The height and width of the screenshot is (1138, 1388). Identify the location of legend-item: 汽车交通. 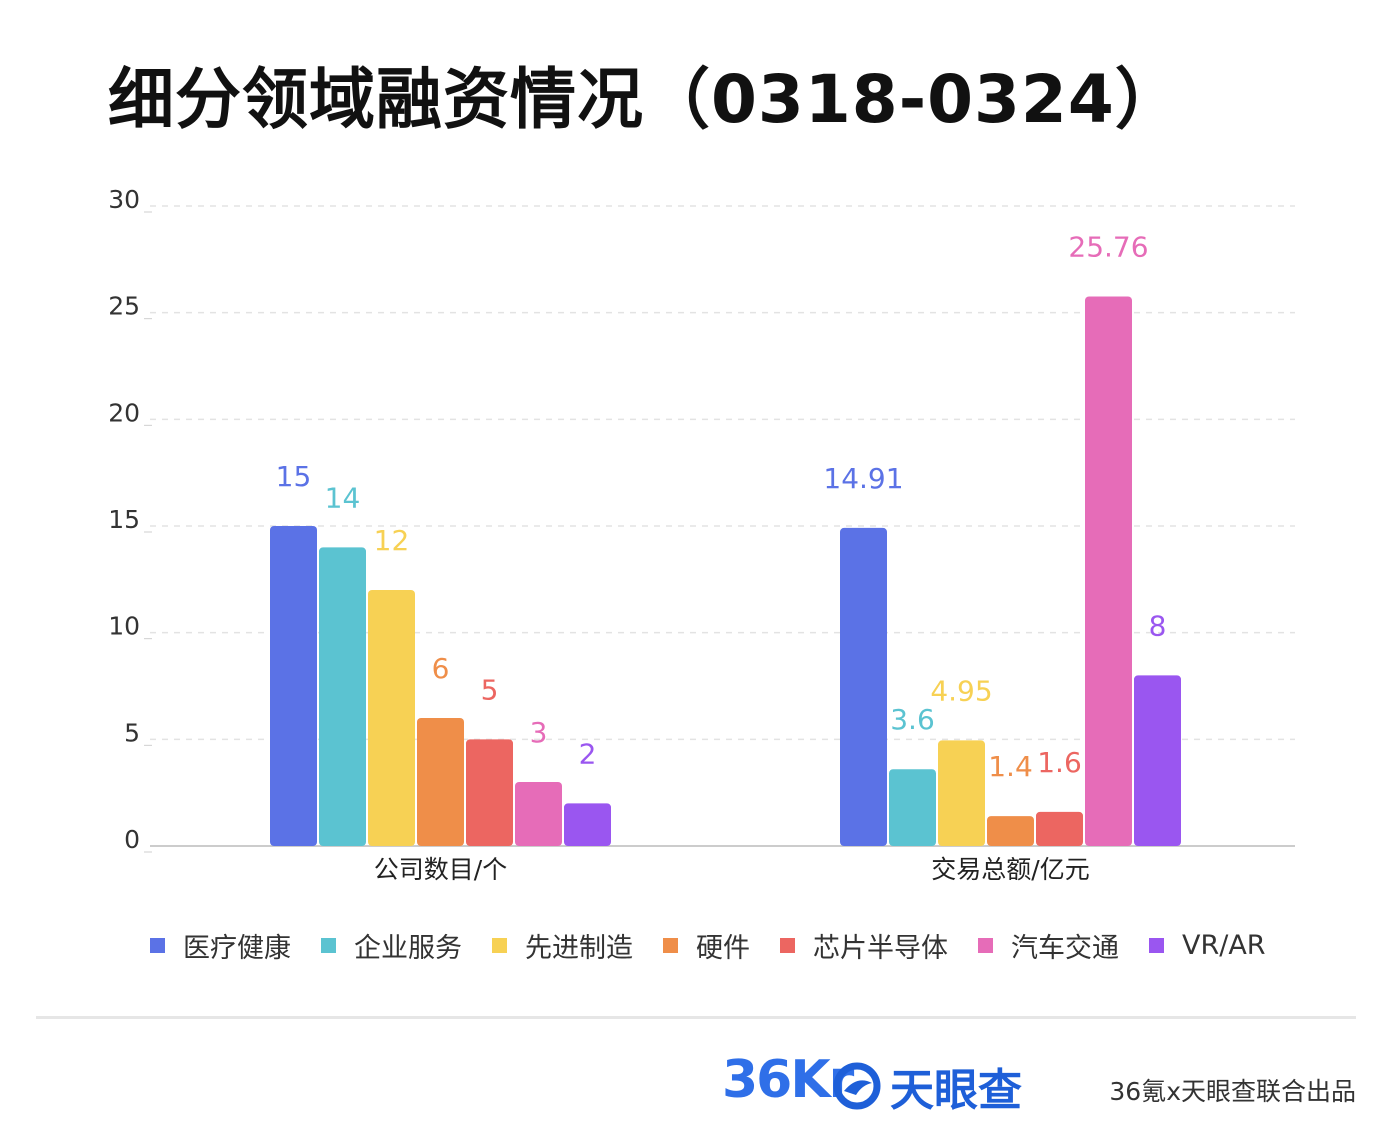
(1048, 945).